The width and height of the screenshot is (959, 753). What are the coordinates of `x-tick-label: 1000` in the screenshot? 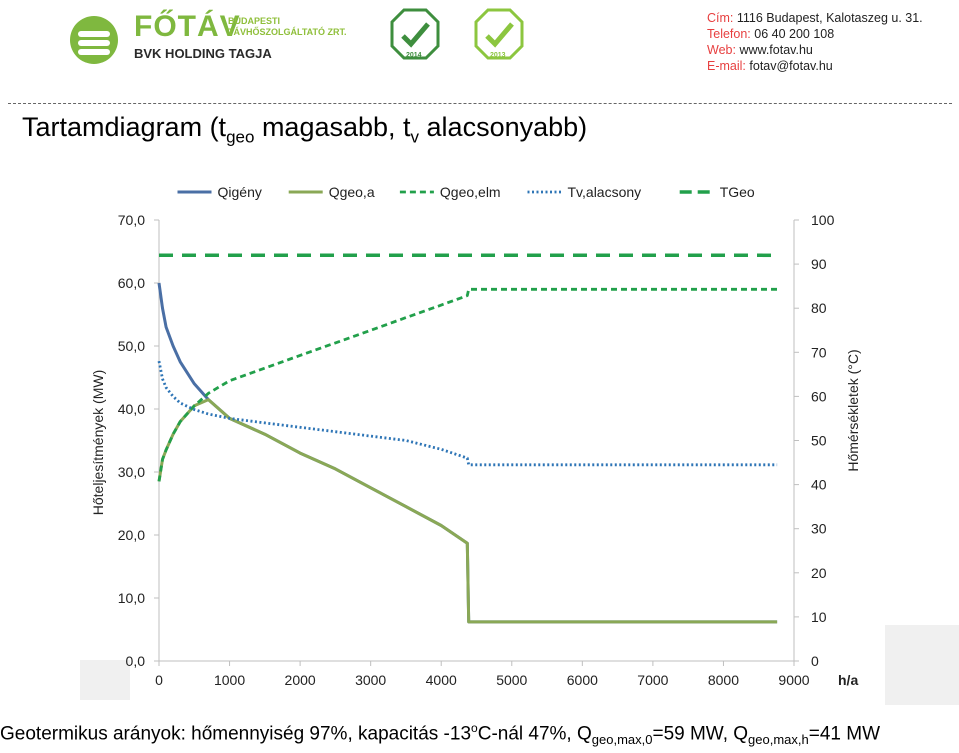 It's located at (229, 680).